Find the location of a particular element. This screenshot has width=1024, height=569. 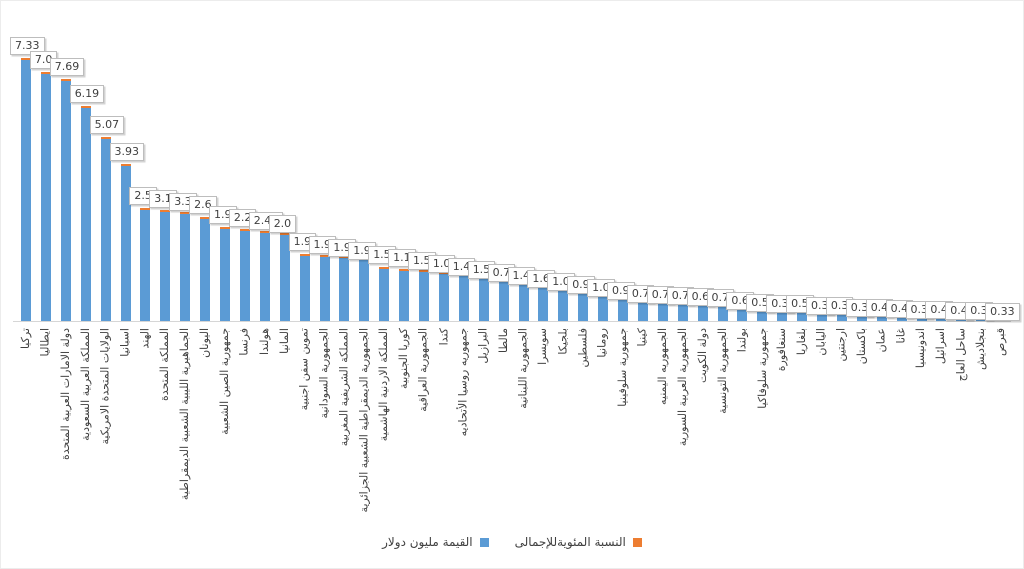

data-label: 3.93 is located at coordinates (126, 152).